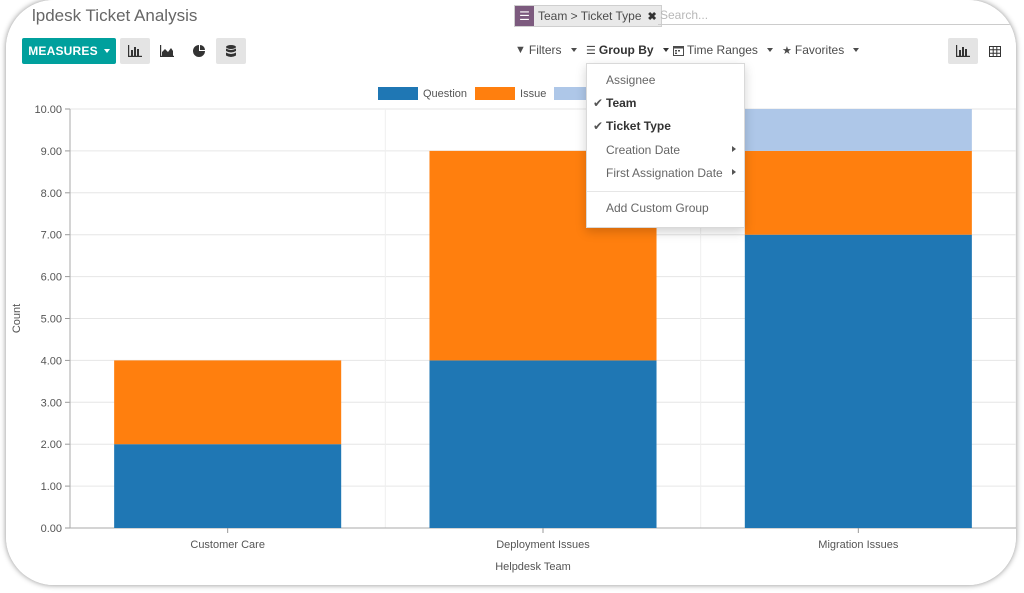  Describe the element at coordinates (115, 15) in the screenshot. I see `page-title: lpdesk Ticket Analysis` at that location.